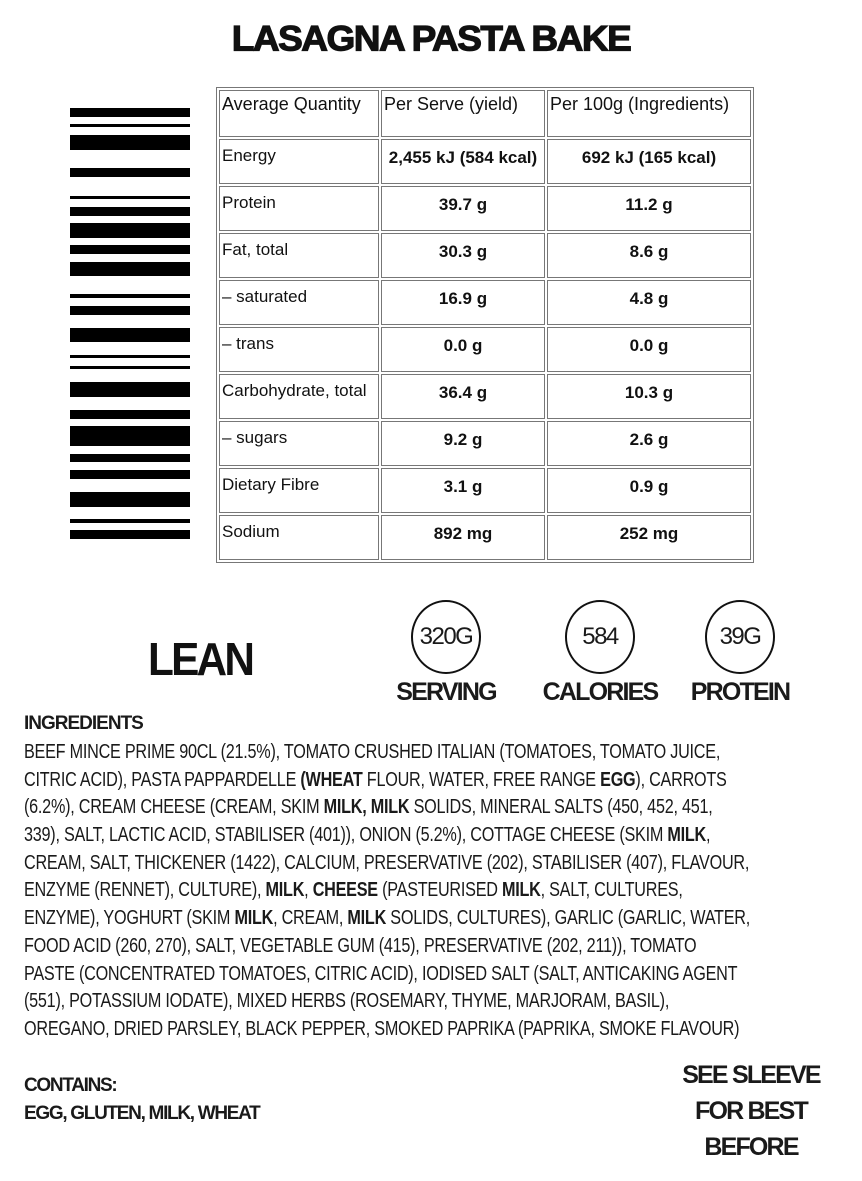 This screenshot has width=862, height=1181. What do you see at coordinates (463, 113) in the screenshot?
I see `header-per-serve: Per Serve (yield)` at bounding box center [463, 113].